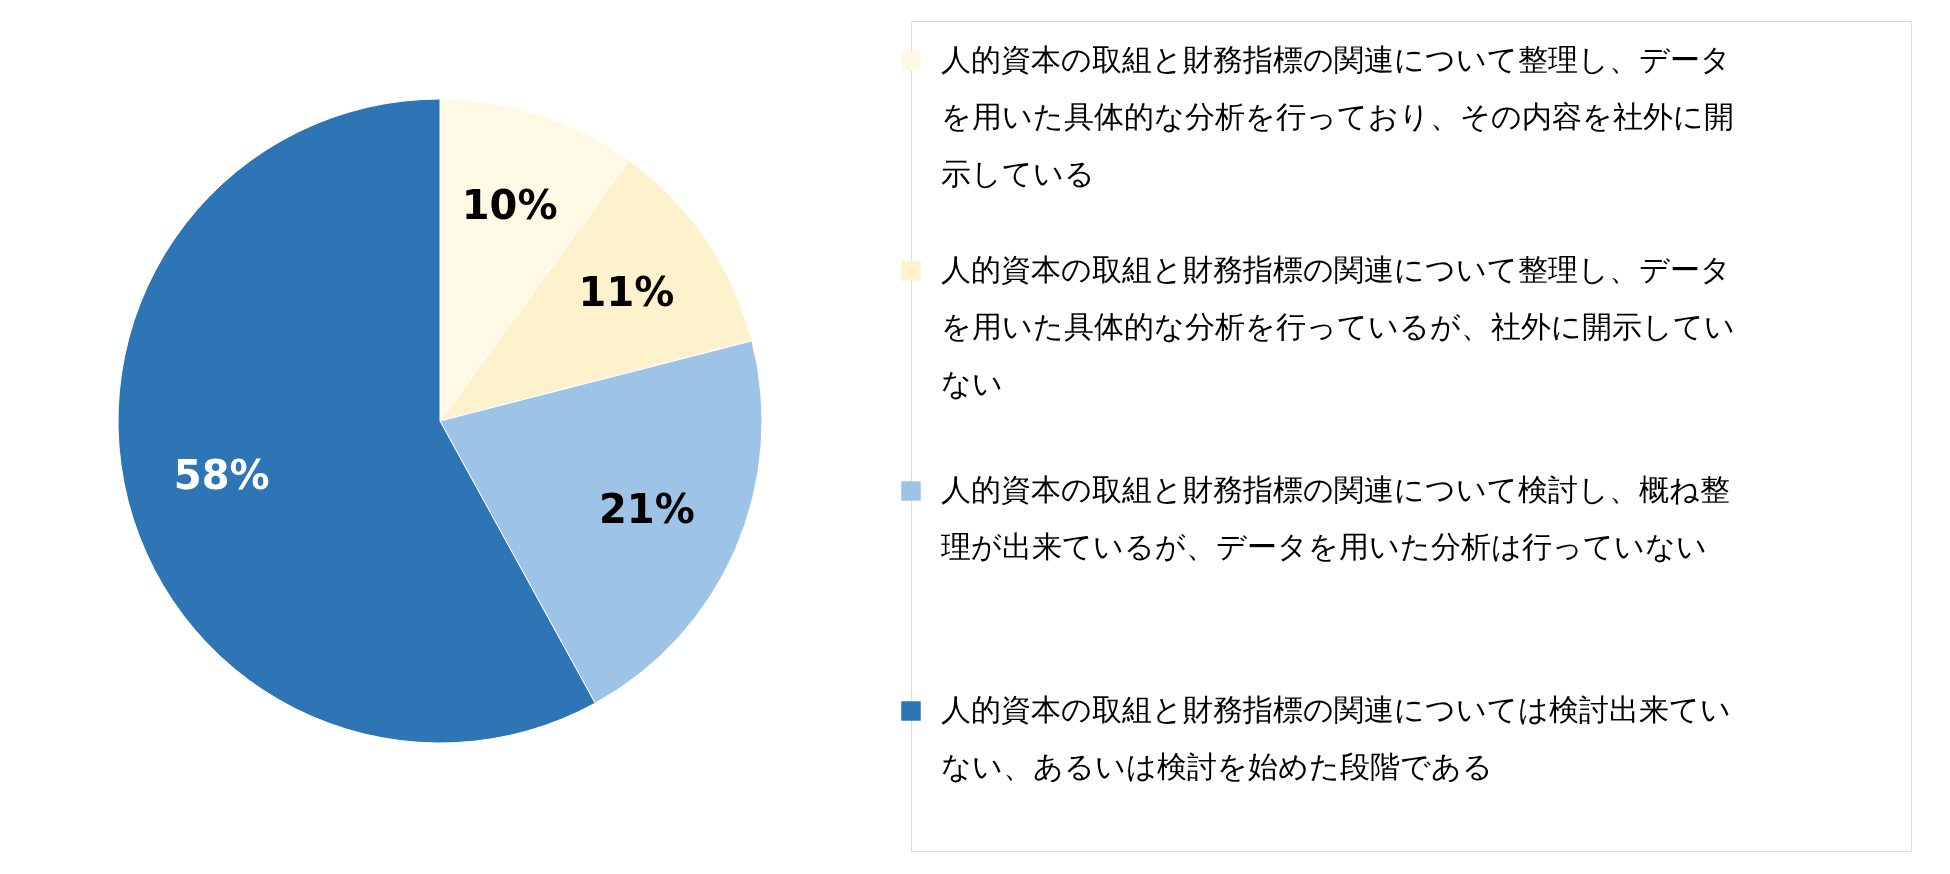 Image resolution: width=1950 pixels, height=874 pixels. Describe the element at coordinates (1336, 738) in the screenshot. I see `legend-label: 人的資本の取組と財務指標の関連については検討出来ていない、あるいは検討を始めた段階である` at that location.